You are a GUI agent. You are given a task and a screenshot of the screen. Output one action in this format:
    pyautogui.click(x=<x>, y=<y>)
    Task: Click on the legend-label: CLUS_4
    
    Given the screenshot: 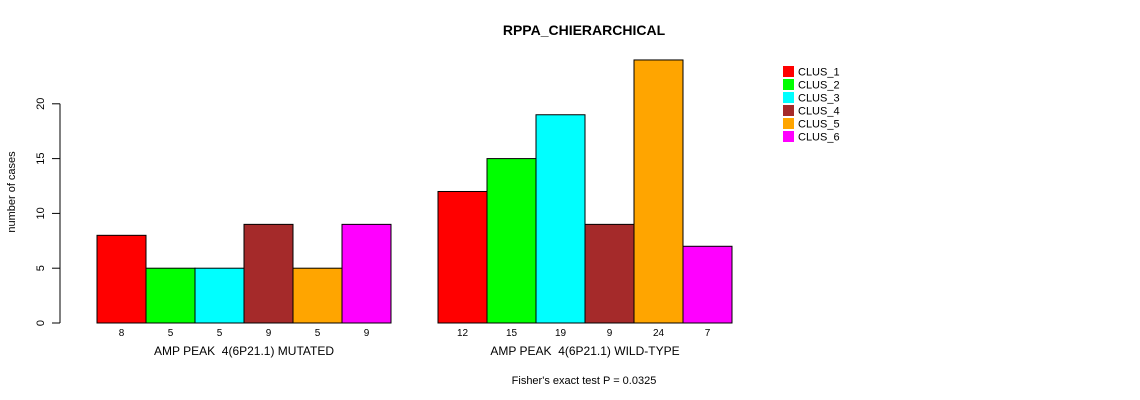 What is the action you would take?
    pyautogui.click(x=819, y=112)
    